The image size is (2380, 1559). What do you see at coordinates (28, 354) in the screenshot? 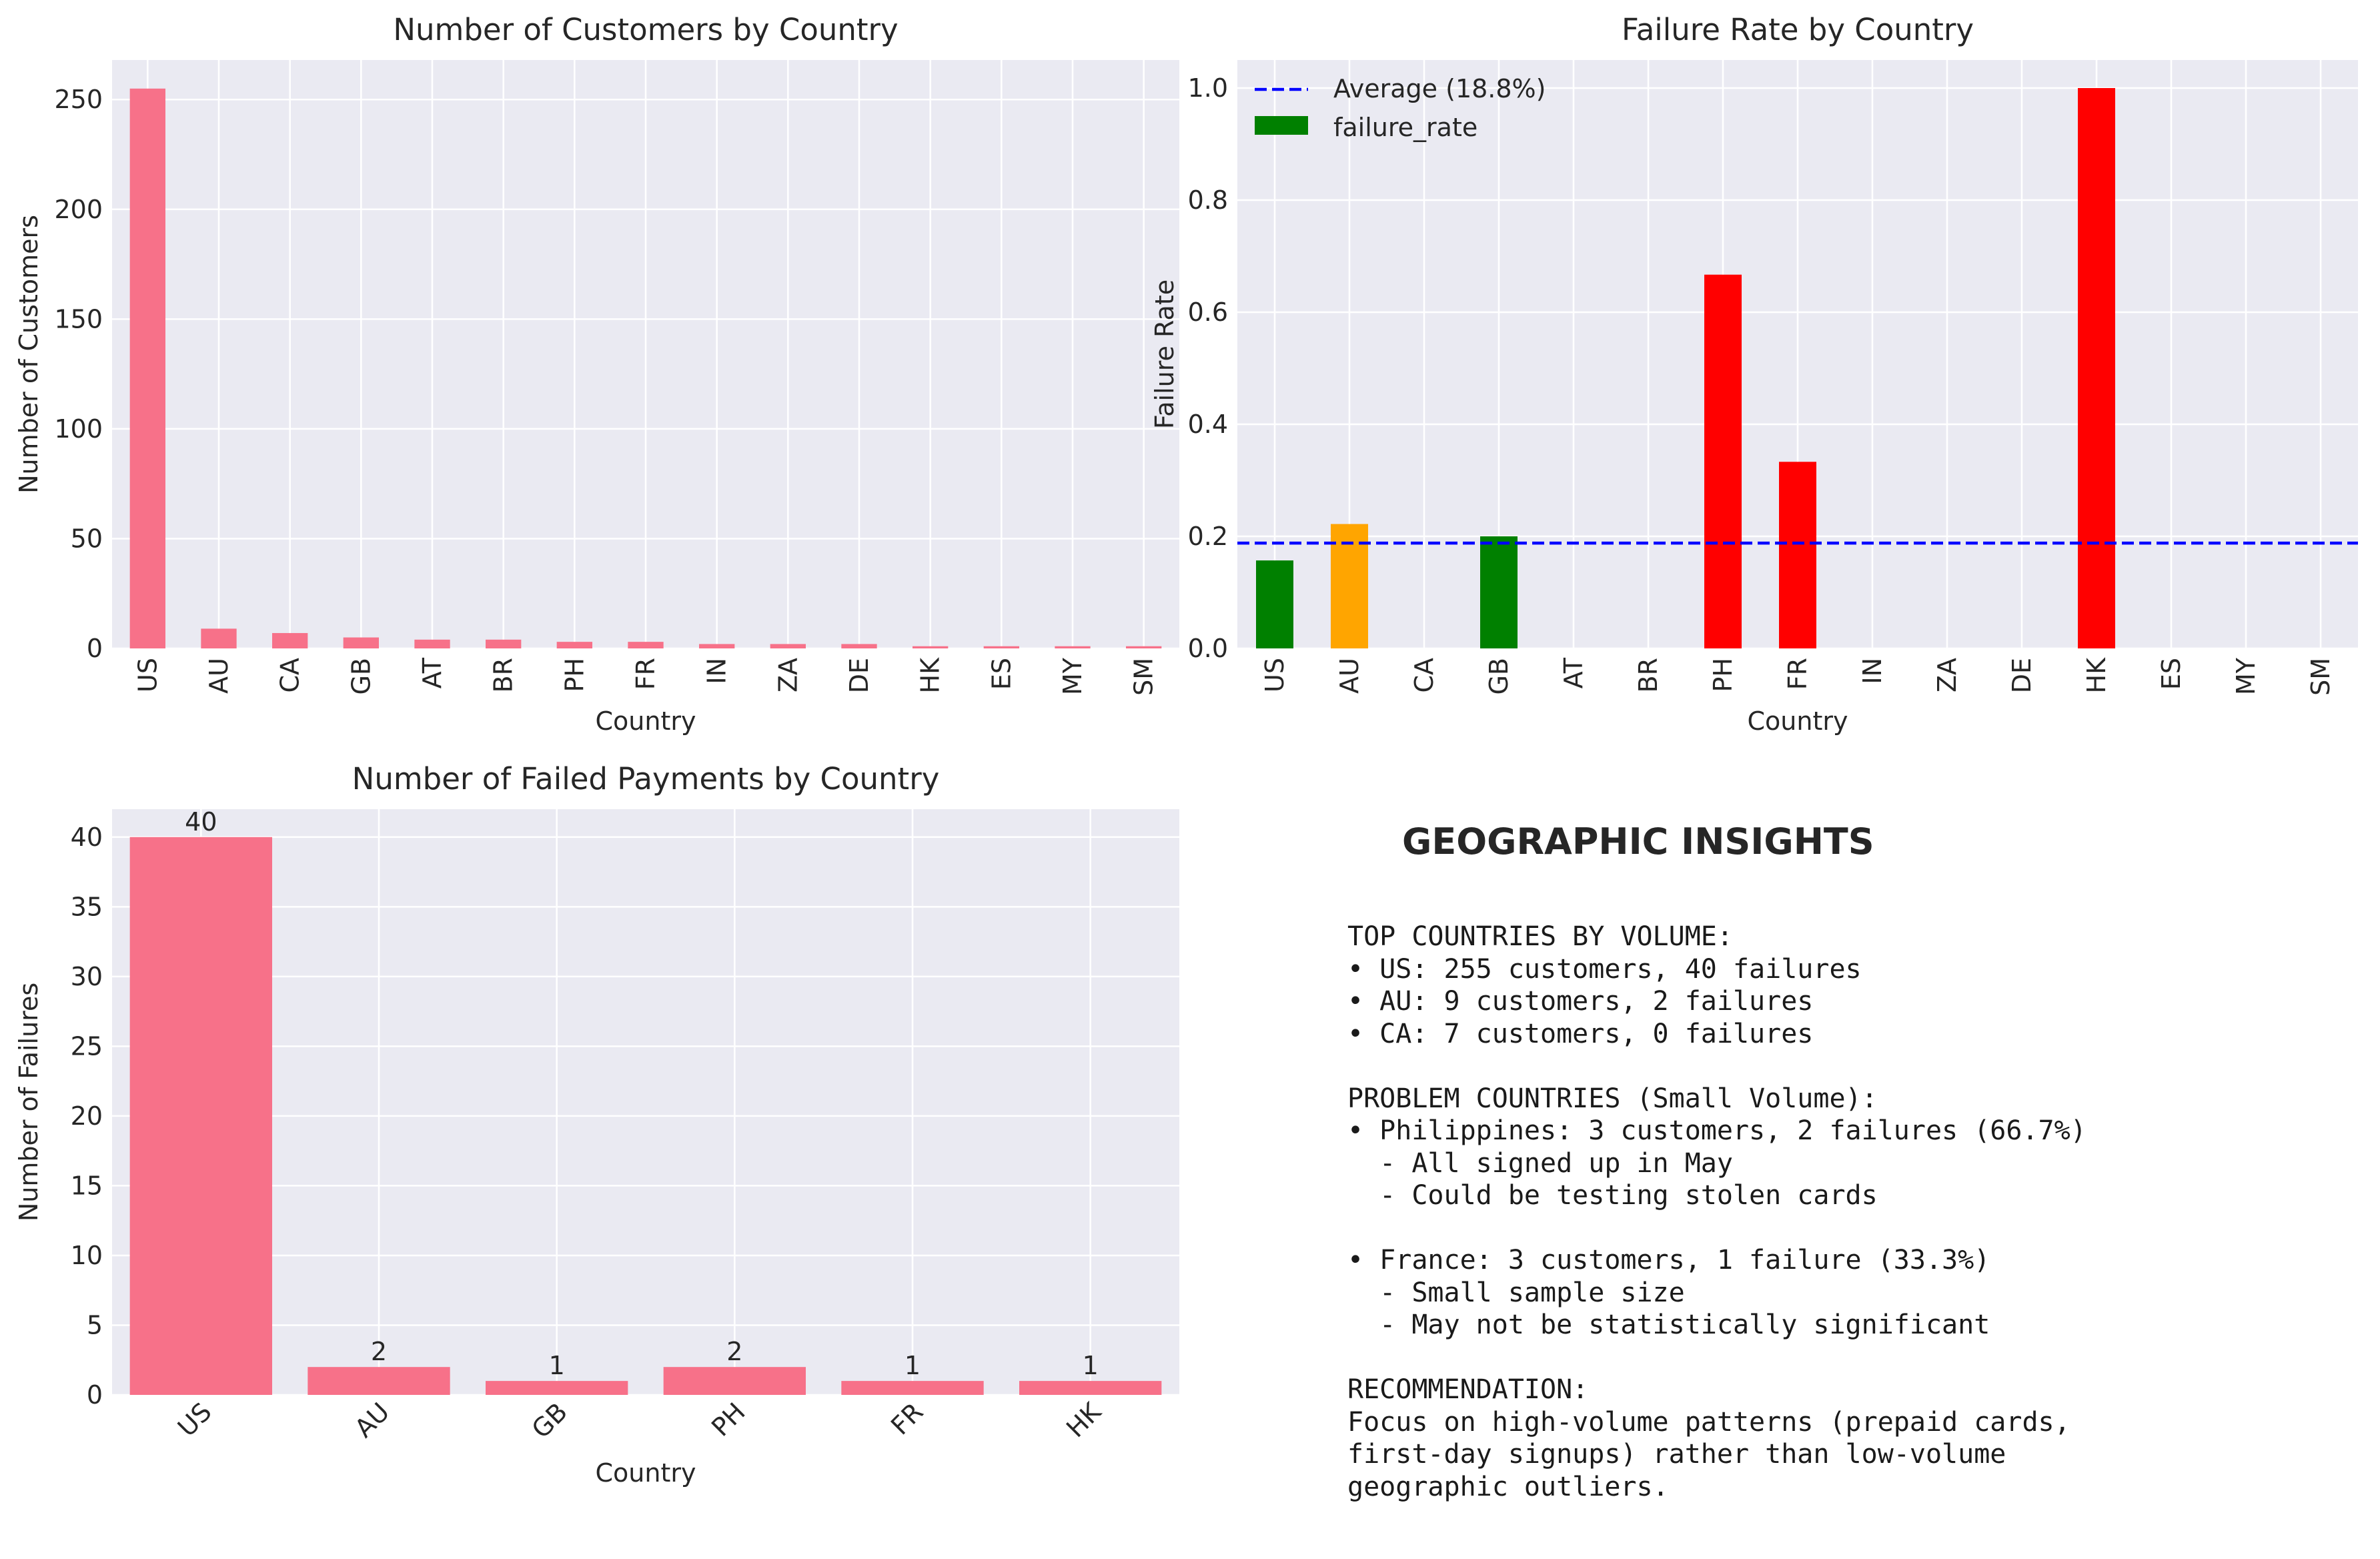
I see `y-axis-label: Number of Customers` at bounding box center [28, 354].